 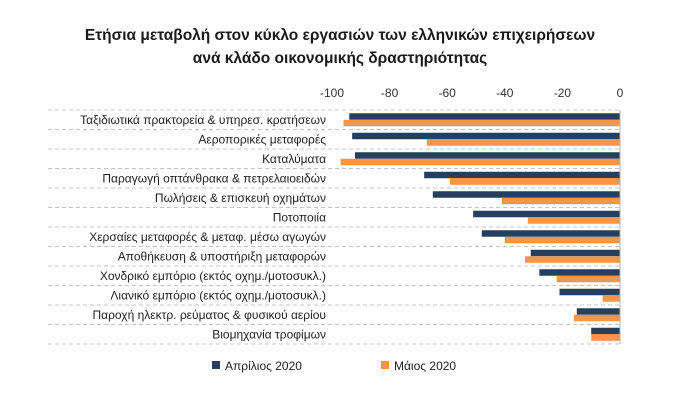 I want to click on category-label: Ποτοποιία, so click(x=299, y=217).